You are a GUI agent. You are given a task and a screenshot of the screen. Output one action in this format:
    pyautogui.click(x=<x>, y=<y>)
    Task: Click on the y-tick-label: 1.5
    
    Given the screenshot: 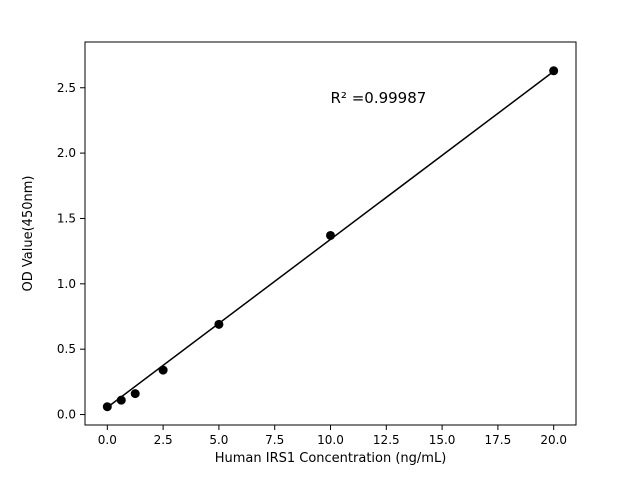 What is the action you would take?
    pyautogui.click(x=66, y=218)
    